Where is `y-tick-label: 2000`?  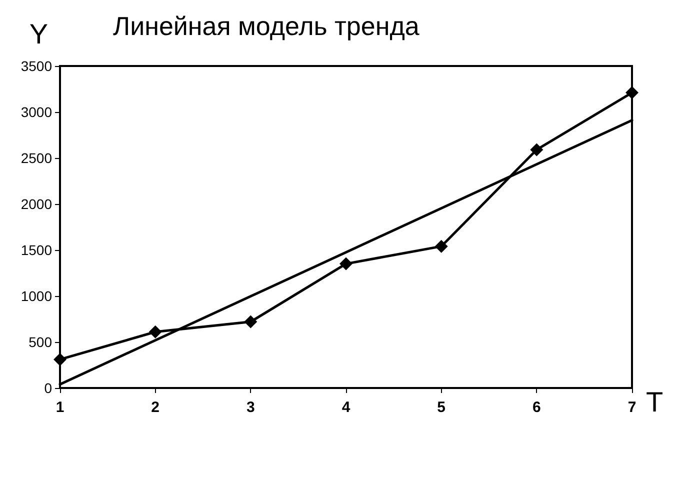 y-tick-label: 2000 is located at coordinates (36, 204).